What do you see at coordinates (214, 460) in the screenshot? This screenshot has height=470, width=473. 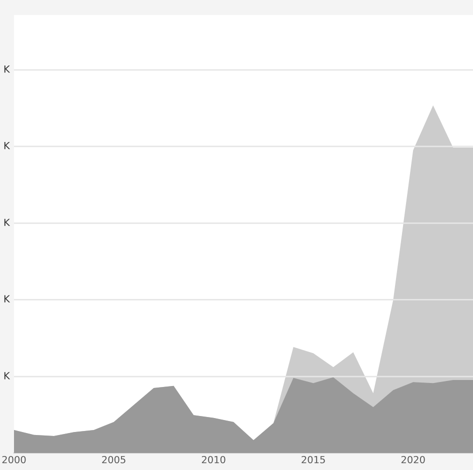 I see `x-tick-label: 2010` at bounding box center [214, 460].